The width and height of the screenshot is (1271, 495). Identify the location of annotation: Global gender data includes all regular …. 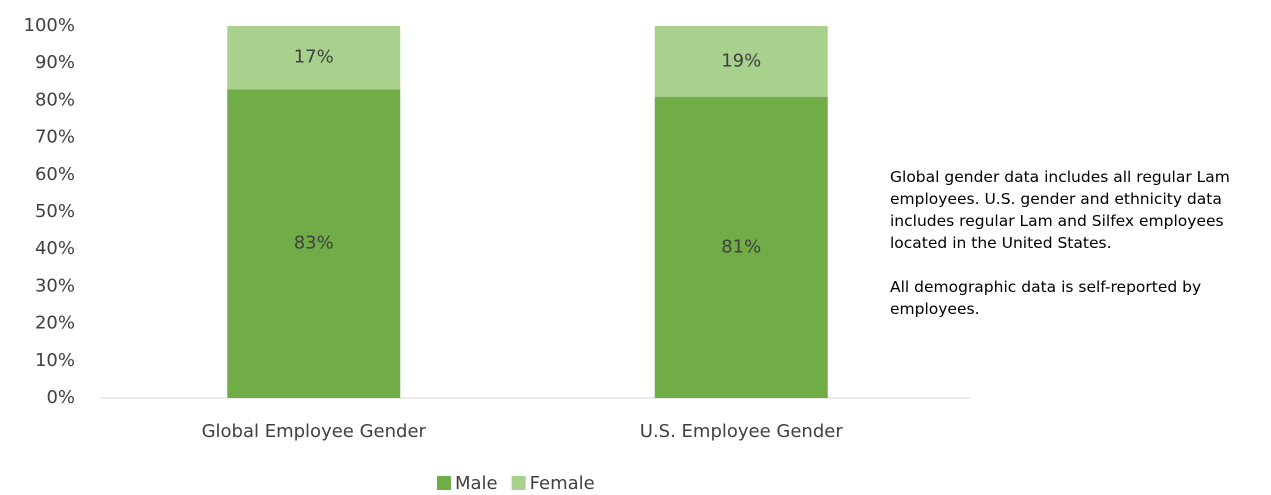
(1060, 210).